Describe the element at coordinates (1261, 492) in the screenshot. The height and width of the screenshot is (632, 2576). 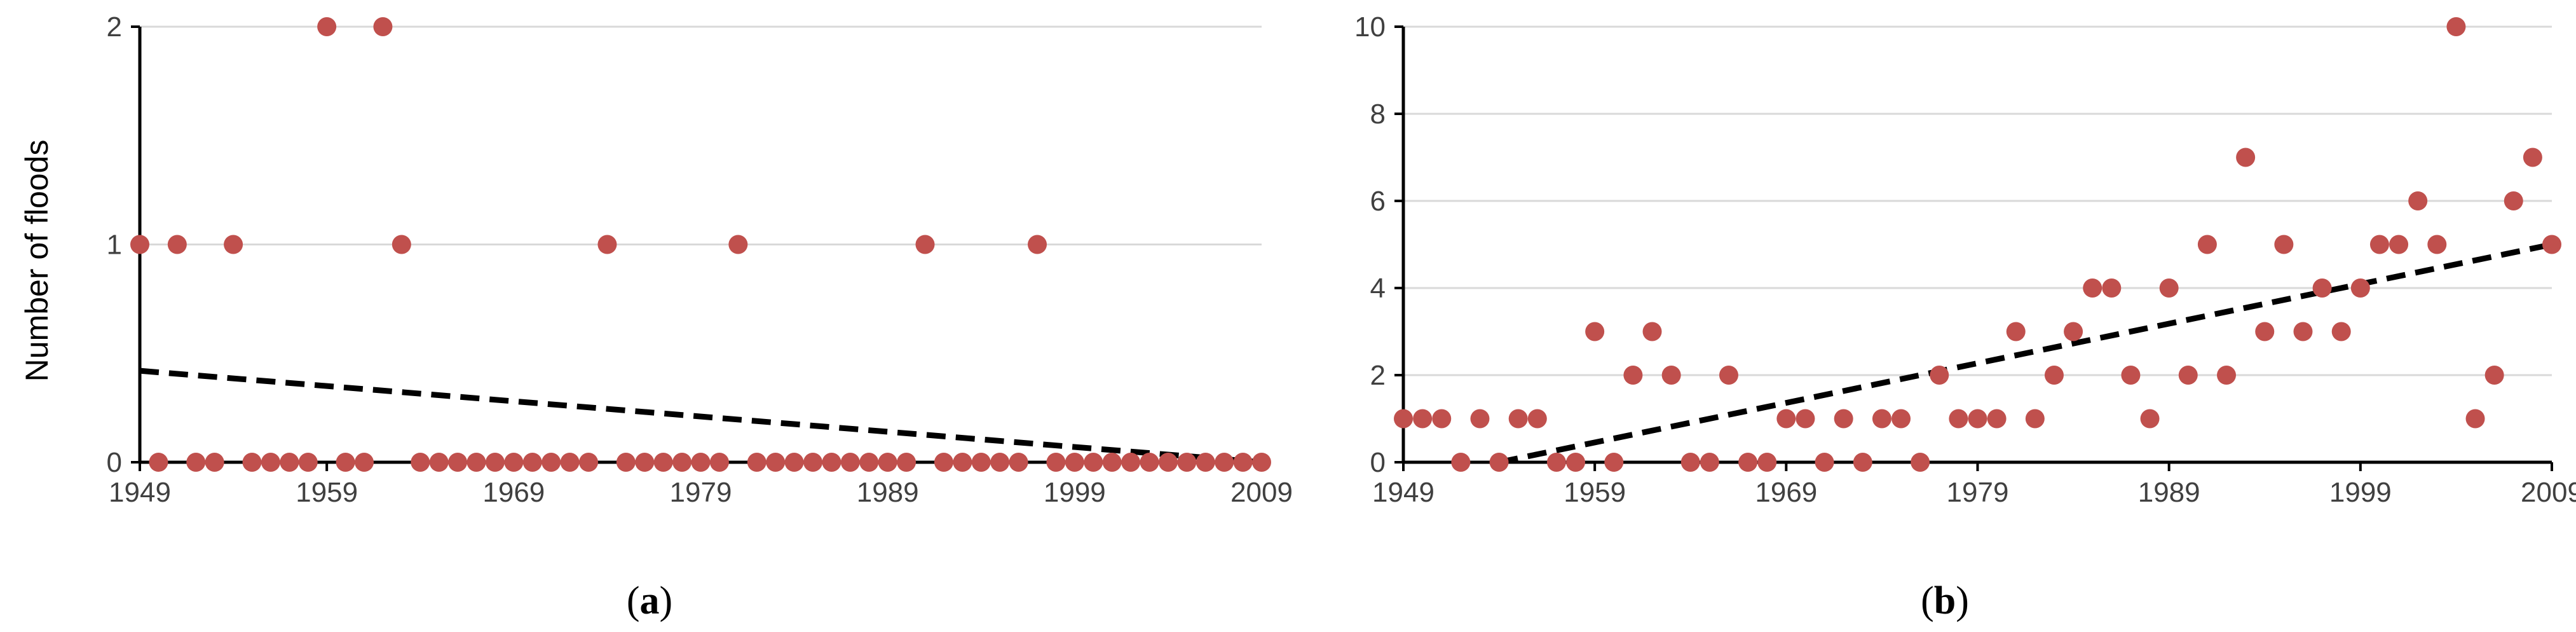
I see `chart-a-x-tick-label: 2009` at that location.